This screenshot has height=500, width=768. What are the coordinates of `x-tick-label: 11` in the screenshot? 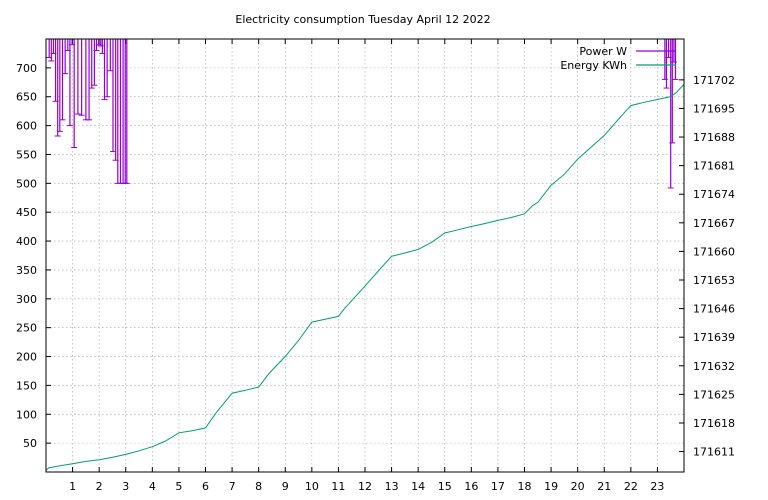 It's located at (338, 486).